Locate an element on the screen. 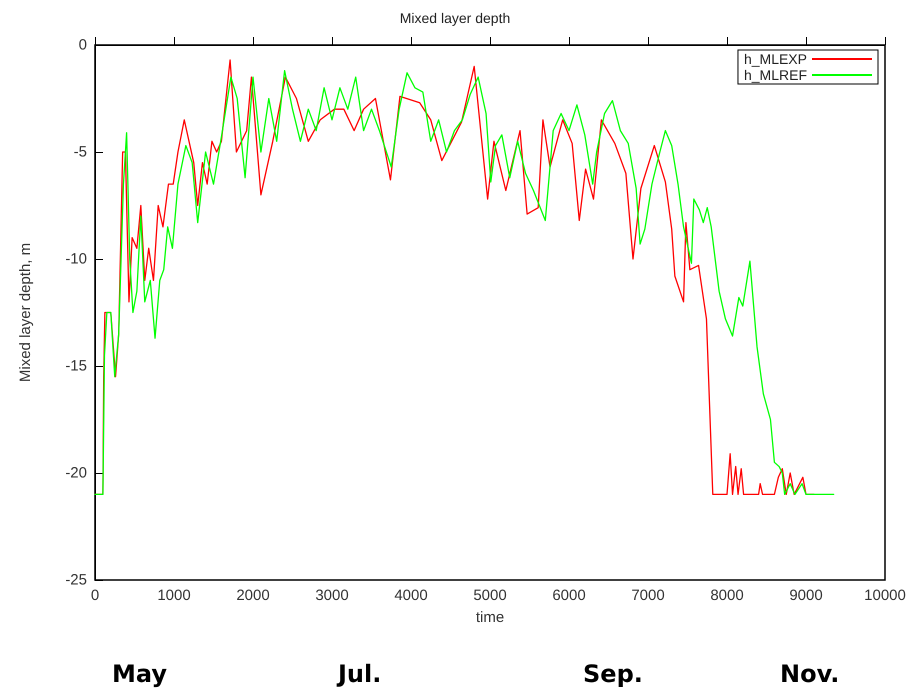 The width and height of the screenshot is (910, 698). x-tick-label: 5000 is located at coordinates (490, 595).